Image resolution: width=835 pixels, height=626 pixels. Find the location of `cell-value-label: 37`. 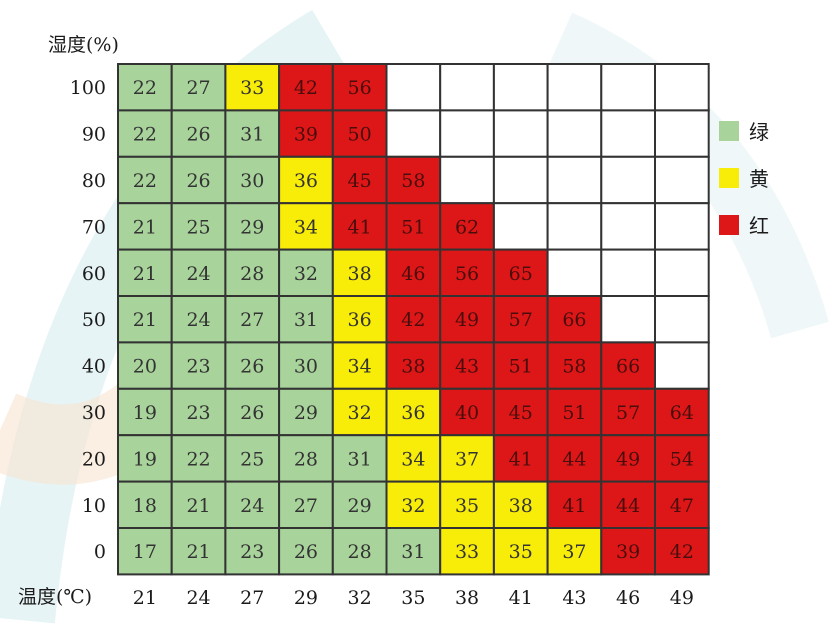

cell-value-label: 37 is located at coordinates (467, 459).